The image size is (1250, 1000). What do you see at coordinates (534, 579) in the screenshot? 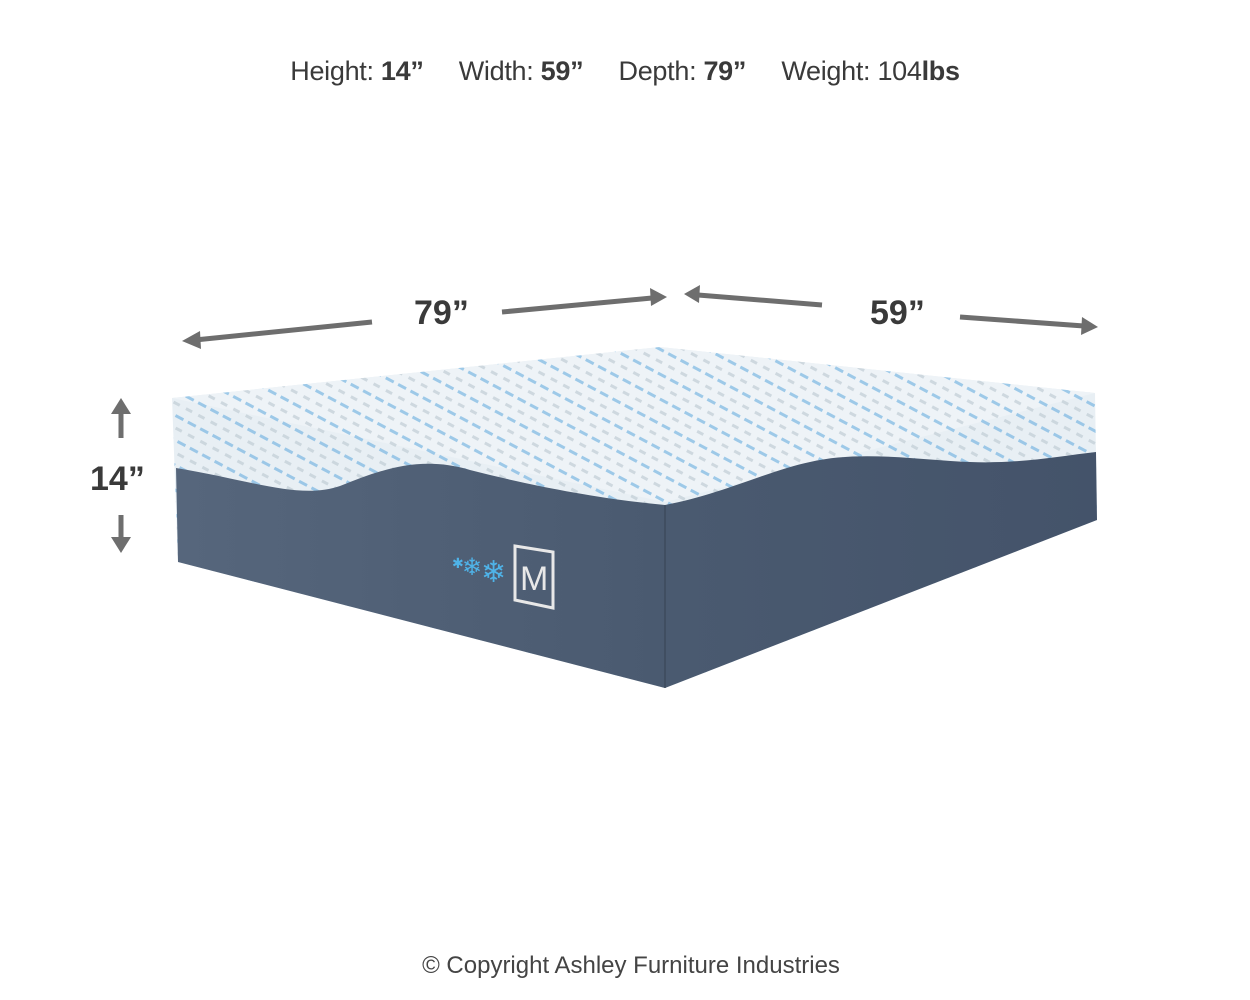
I see `svg-text: M` at bounding box center [534, 579].